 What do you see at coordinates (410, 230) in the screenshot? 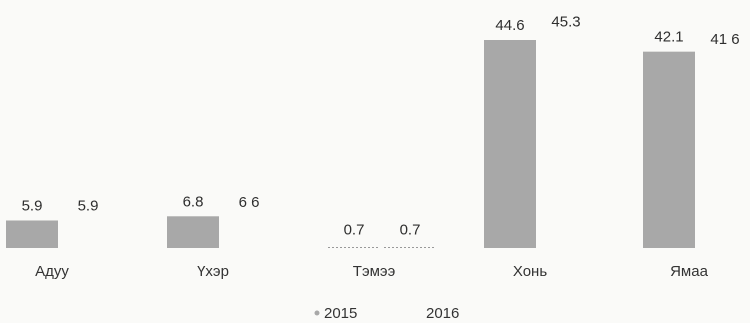
I see `value-label-2016-3: 0.7` at bounding box center [410, 230].